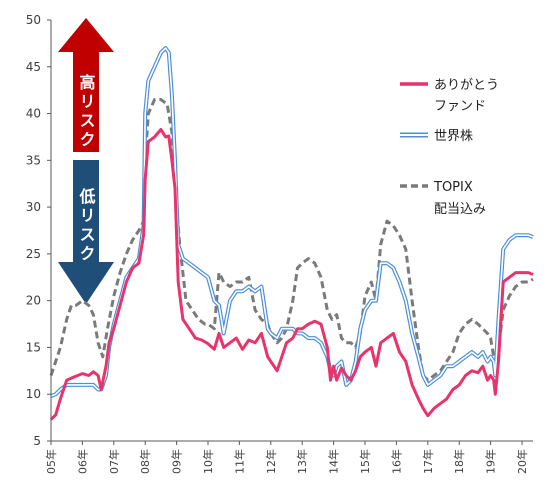  Describe the element at coordinates (453, 136) in the screenshot. I see `legend-label-sekai: 世界株` at that location.